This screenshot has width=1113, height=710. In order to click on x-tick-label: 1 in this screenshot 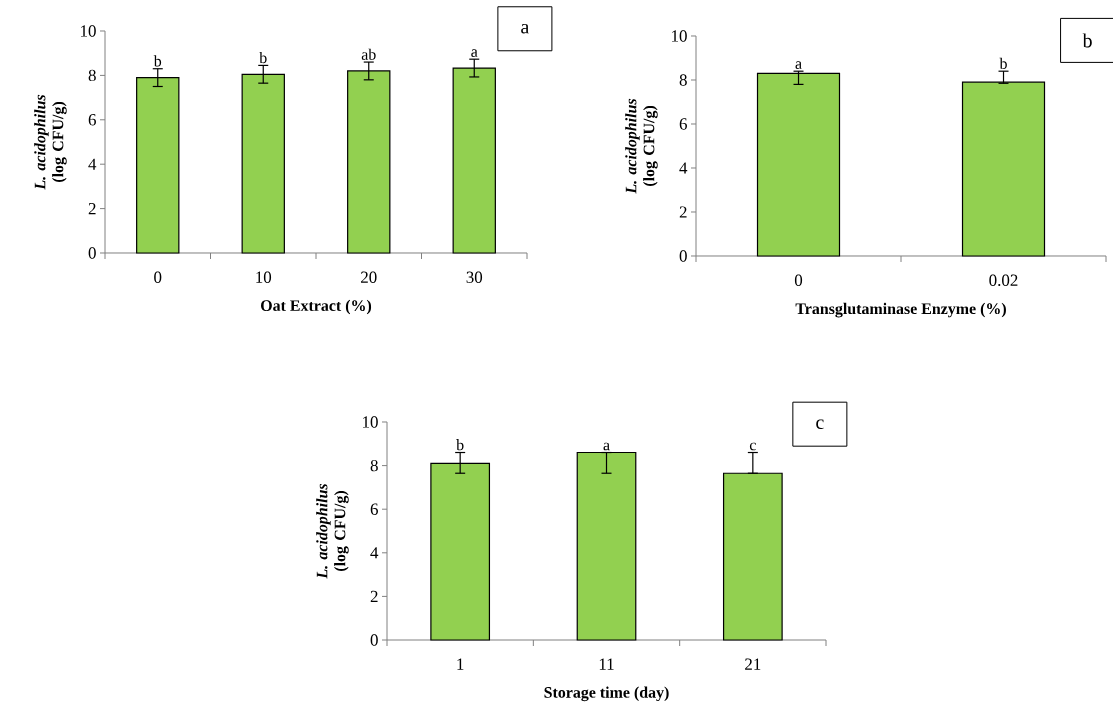, I will do `click(460, 664)`.